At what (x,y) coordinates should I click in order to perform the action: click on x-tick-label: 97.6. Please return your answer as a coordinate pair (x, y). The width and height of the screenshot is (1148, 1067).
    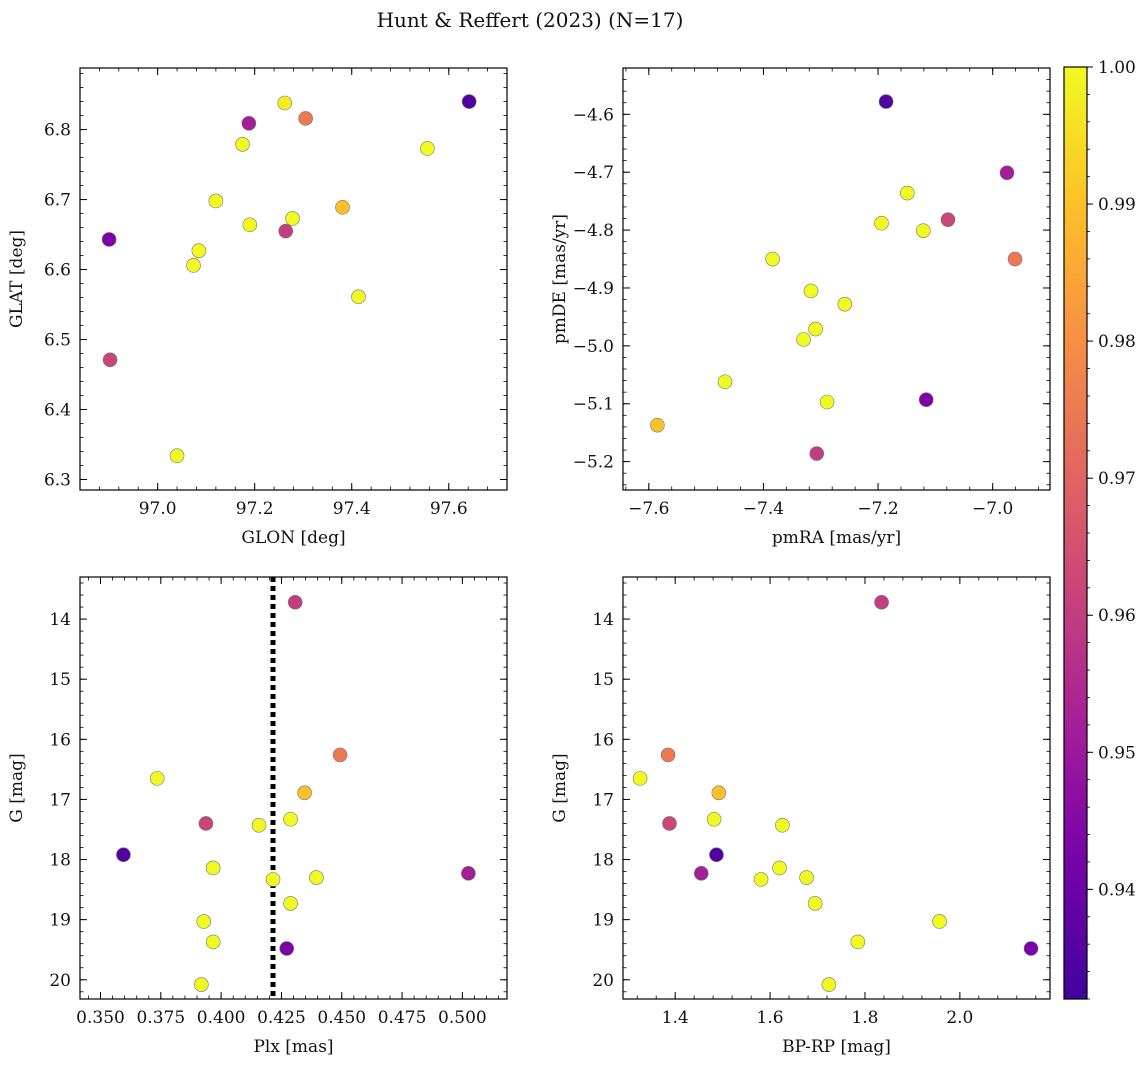
    Looking at the image, I should click on (449, 509).